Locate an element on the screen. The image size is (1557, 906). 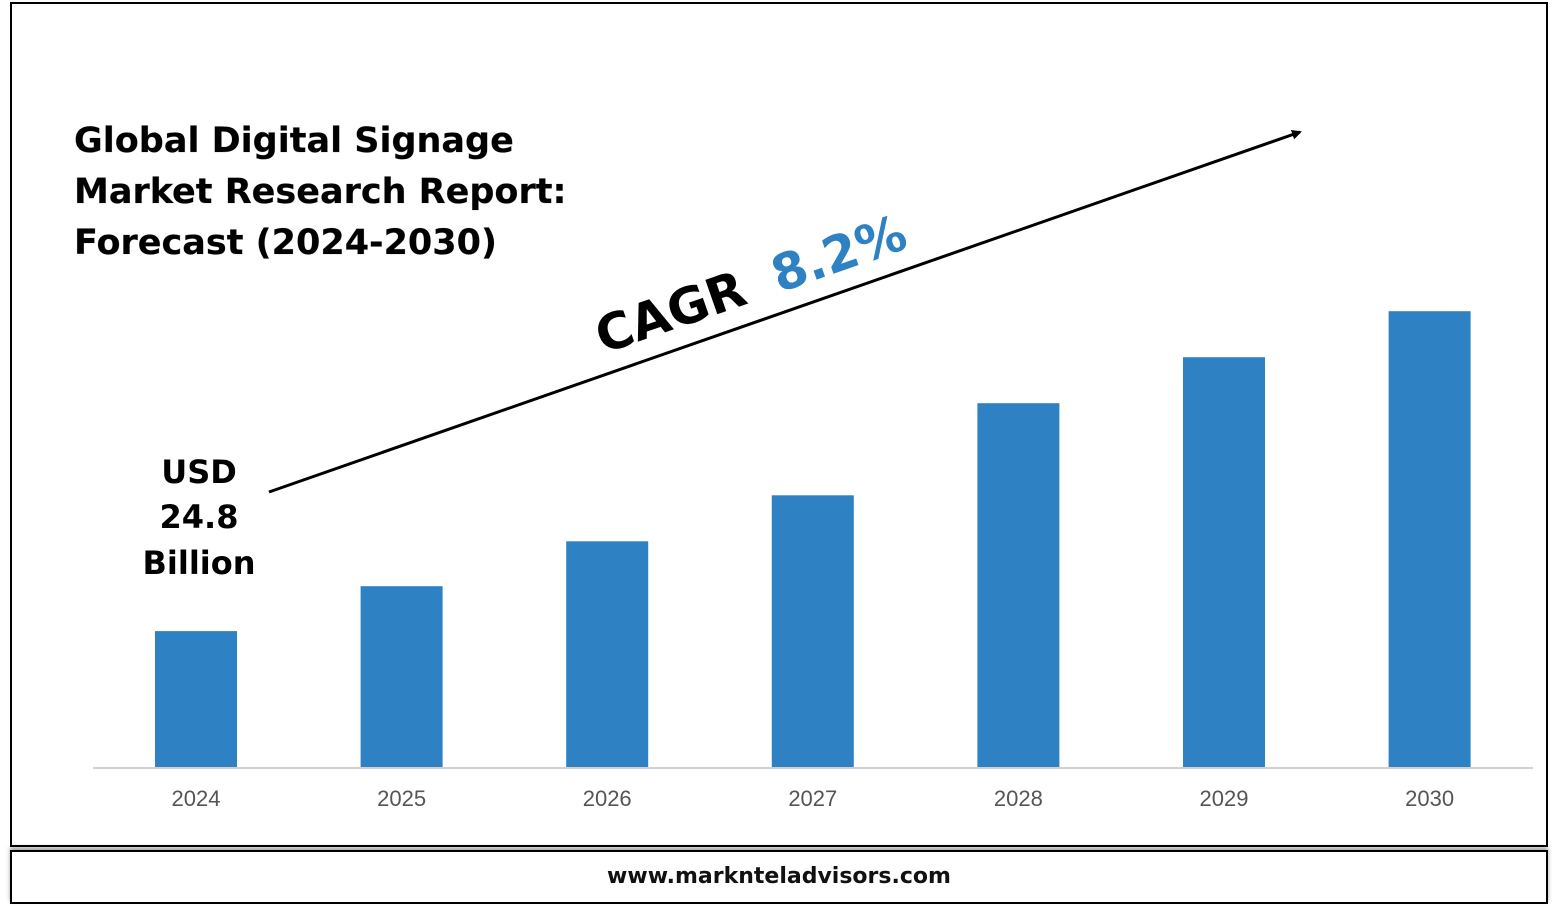
x-tick-2029: 2029 is located at coordinates (1224, 798).